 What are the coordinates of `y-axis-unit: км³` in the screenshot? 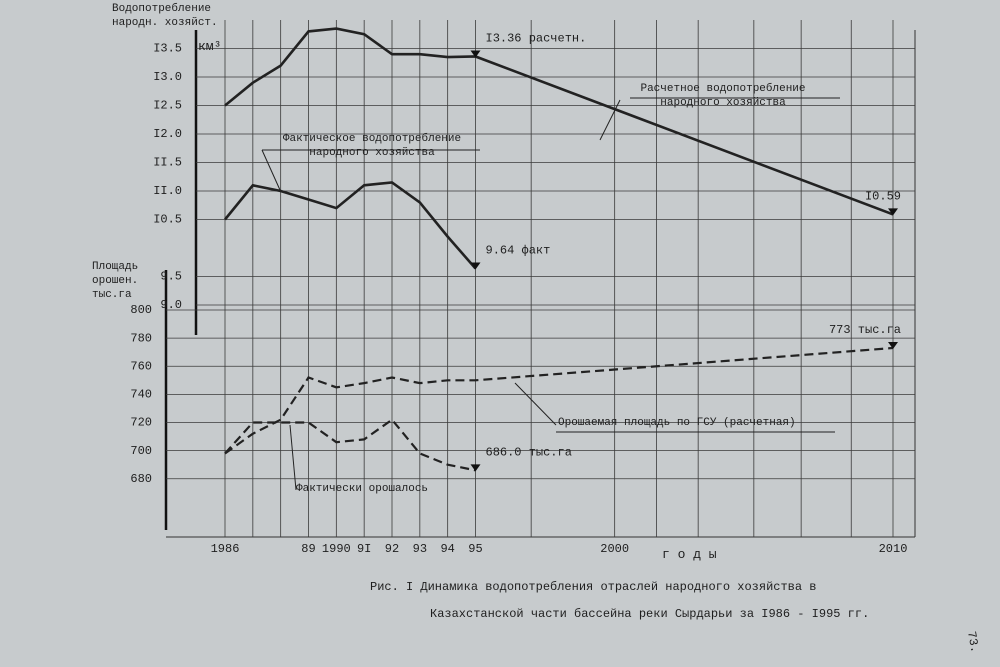 It's located at (210, 46).